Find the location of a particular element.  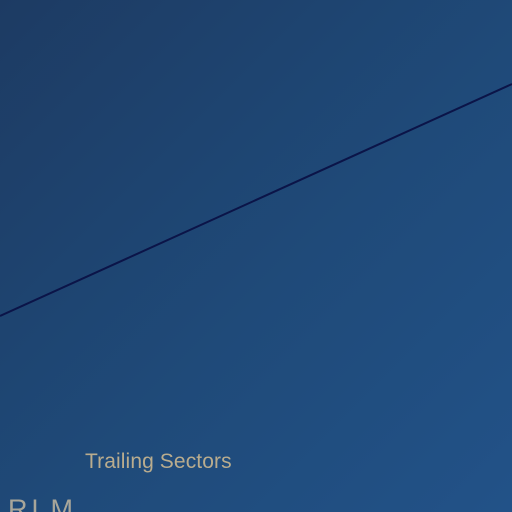

section-caption: Trailing Sectors is located at coordinates (158, 461).